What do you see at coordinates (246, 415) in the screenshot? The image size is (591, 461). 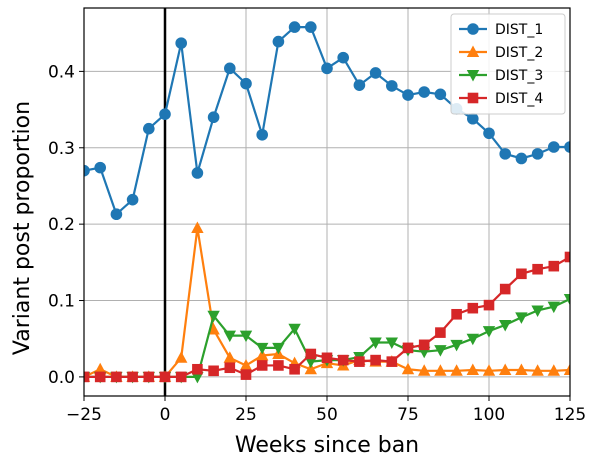 I see `x-tick-label: 25` at bounding box center [246, 415].